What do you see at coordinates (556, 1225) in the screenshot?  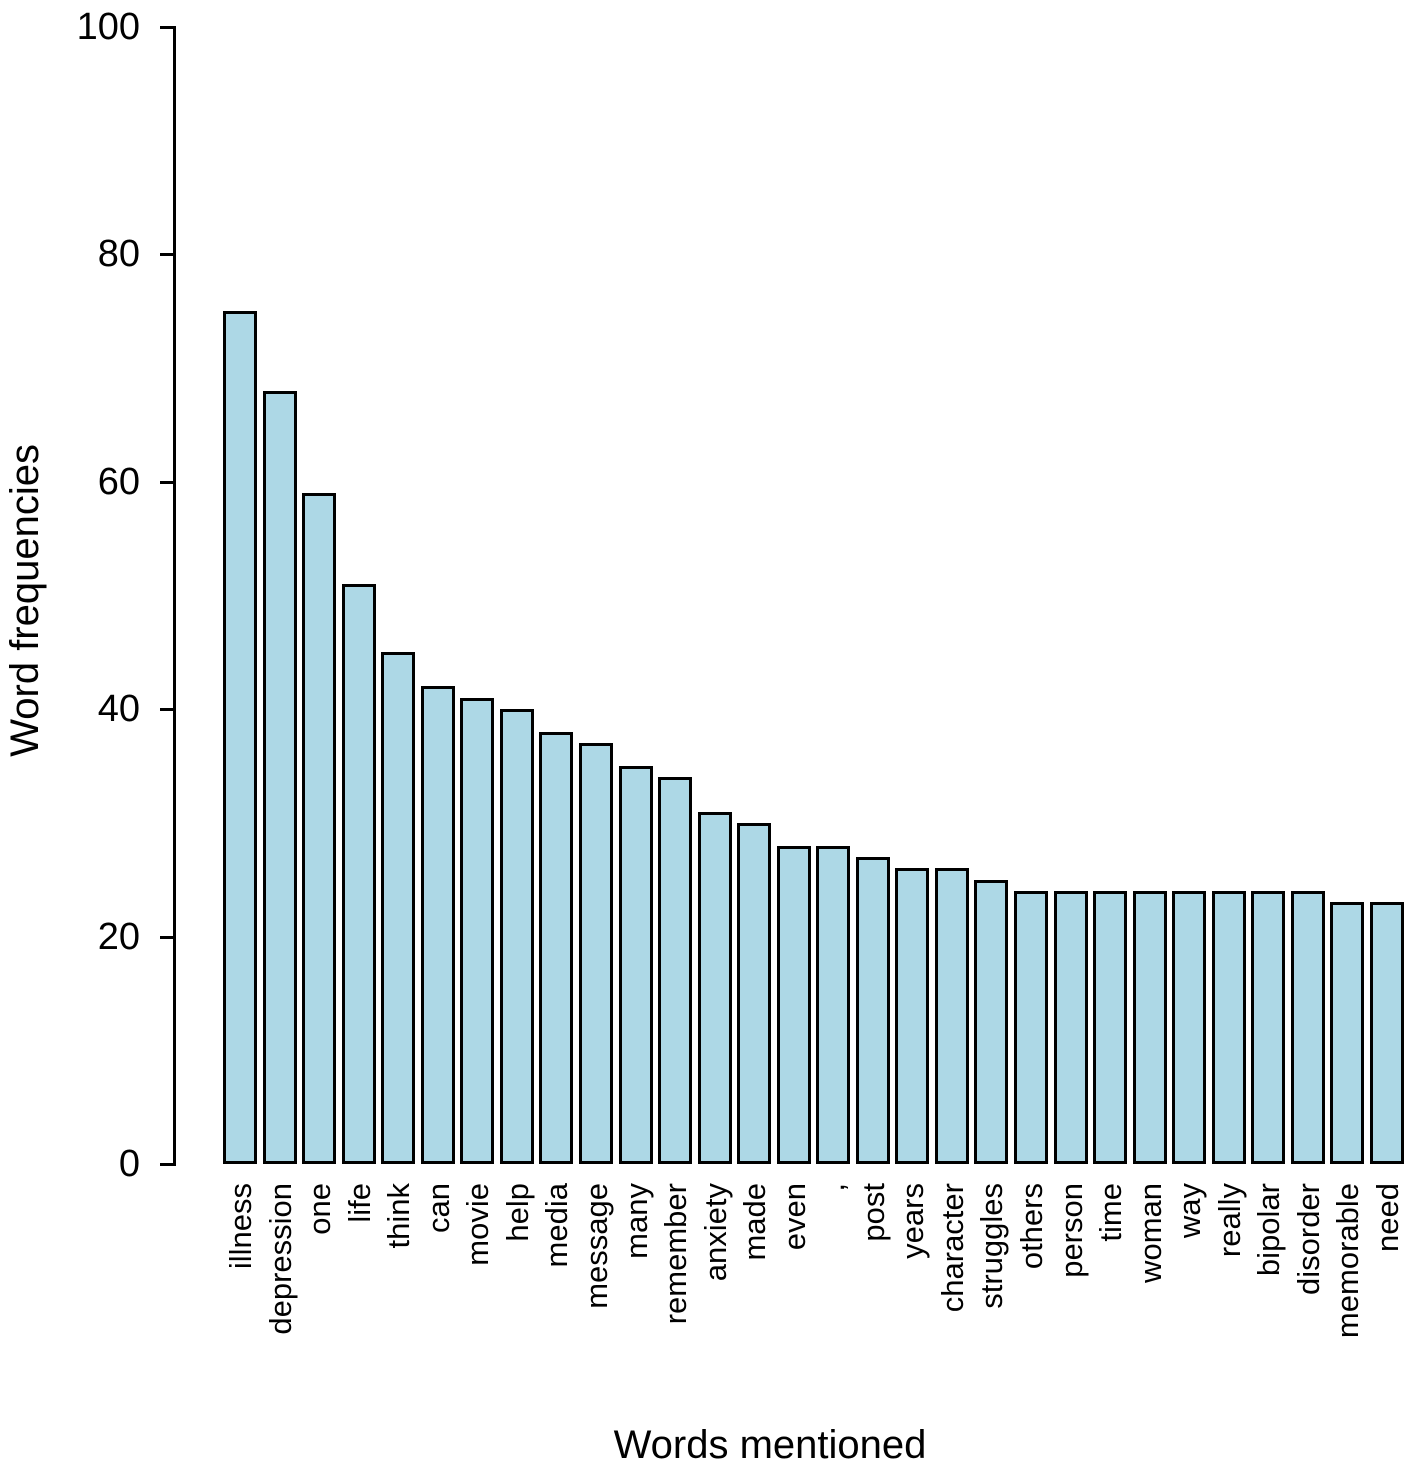 I see `x-axis-label: media` at bounding box center [556, 1225].